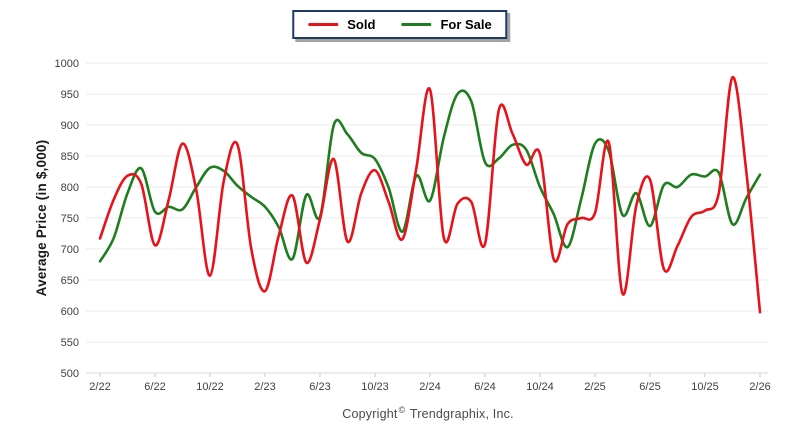  I want to click on svg-text: 6/25, so click(649, 387).